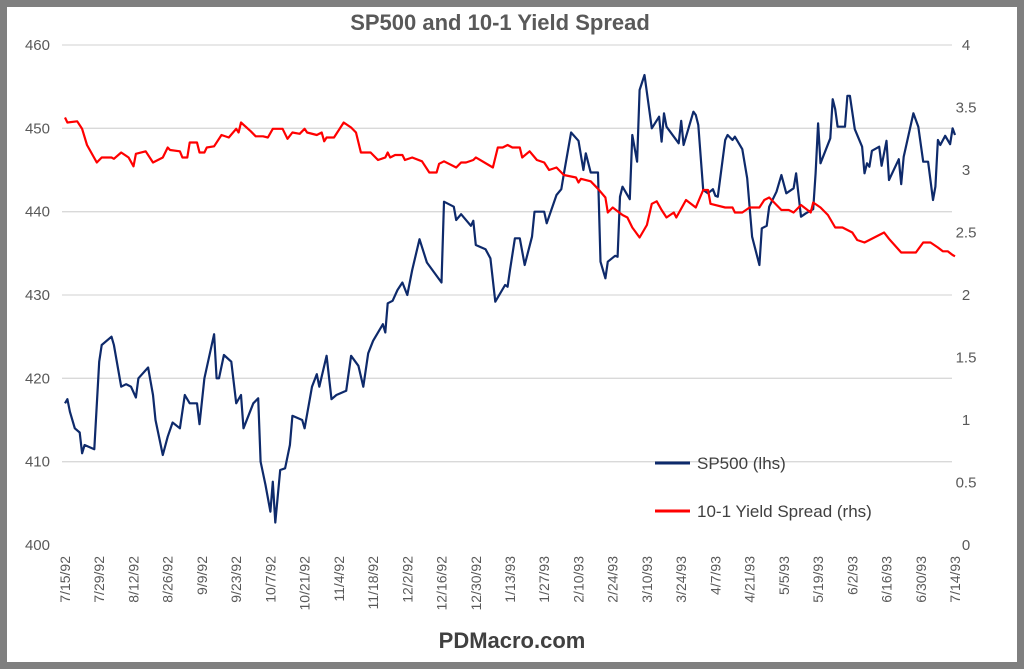  I want to click on x-tick-label: 2/24/93, so click(613, 579).